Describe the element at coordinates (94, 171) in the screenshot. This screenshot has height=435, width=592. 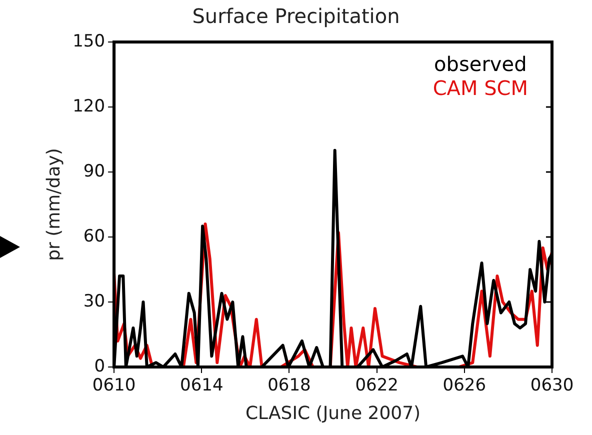
I see `y-tick-label: 90` at that location.